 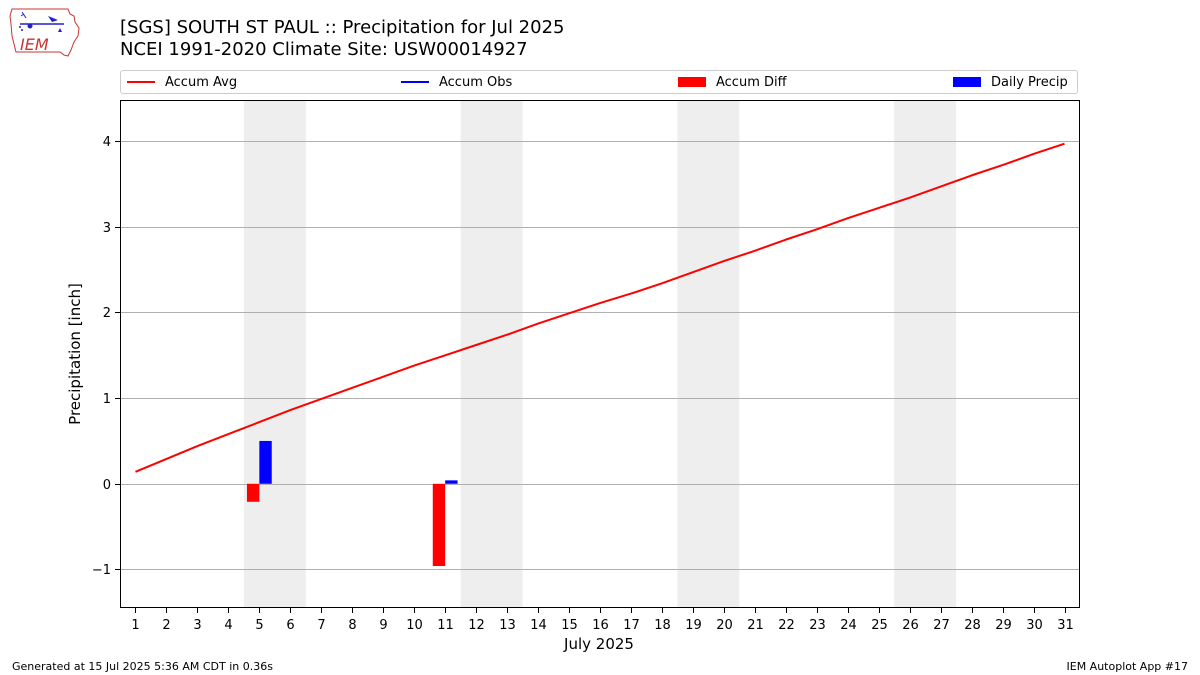 What do you see at coordinates (107, 313) in the screenshot?
I see `y-tick-label: 2` at bounding box center [107, 313].